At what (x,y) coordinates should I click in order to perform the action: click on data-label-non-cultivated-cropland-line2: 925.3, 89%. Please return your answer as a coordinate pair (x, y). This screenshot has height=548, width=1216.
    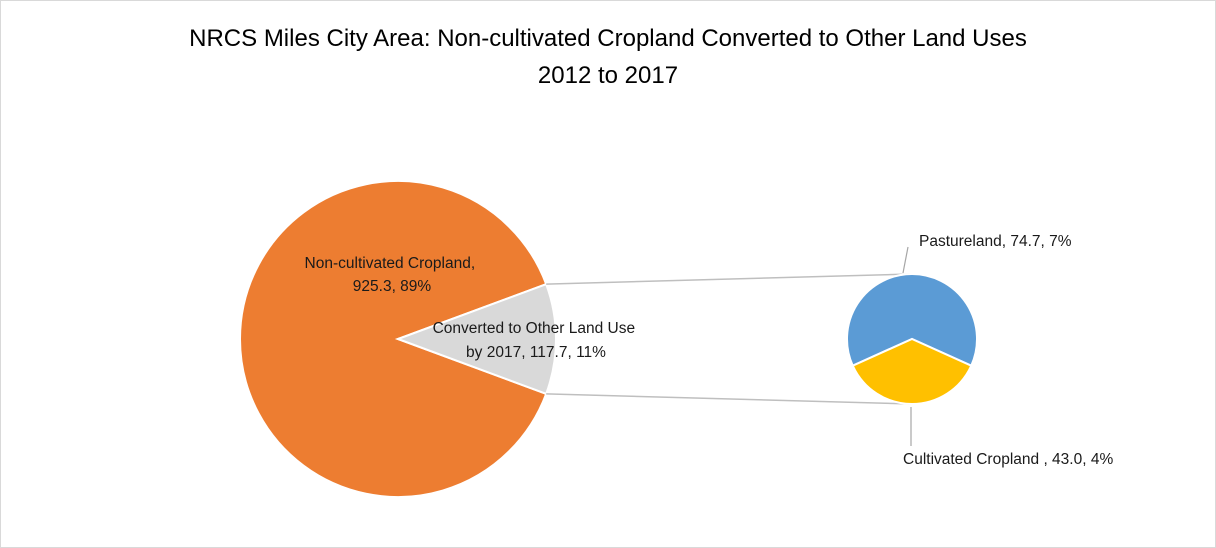
    Looking at the image, I should click on (392, 286).